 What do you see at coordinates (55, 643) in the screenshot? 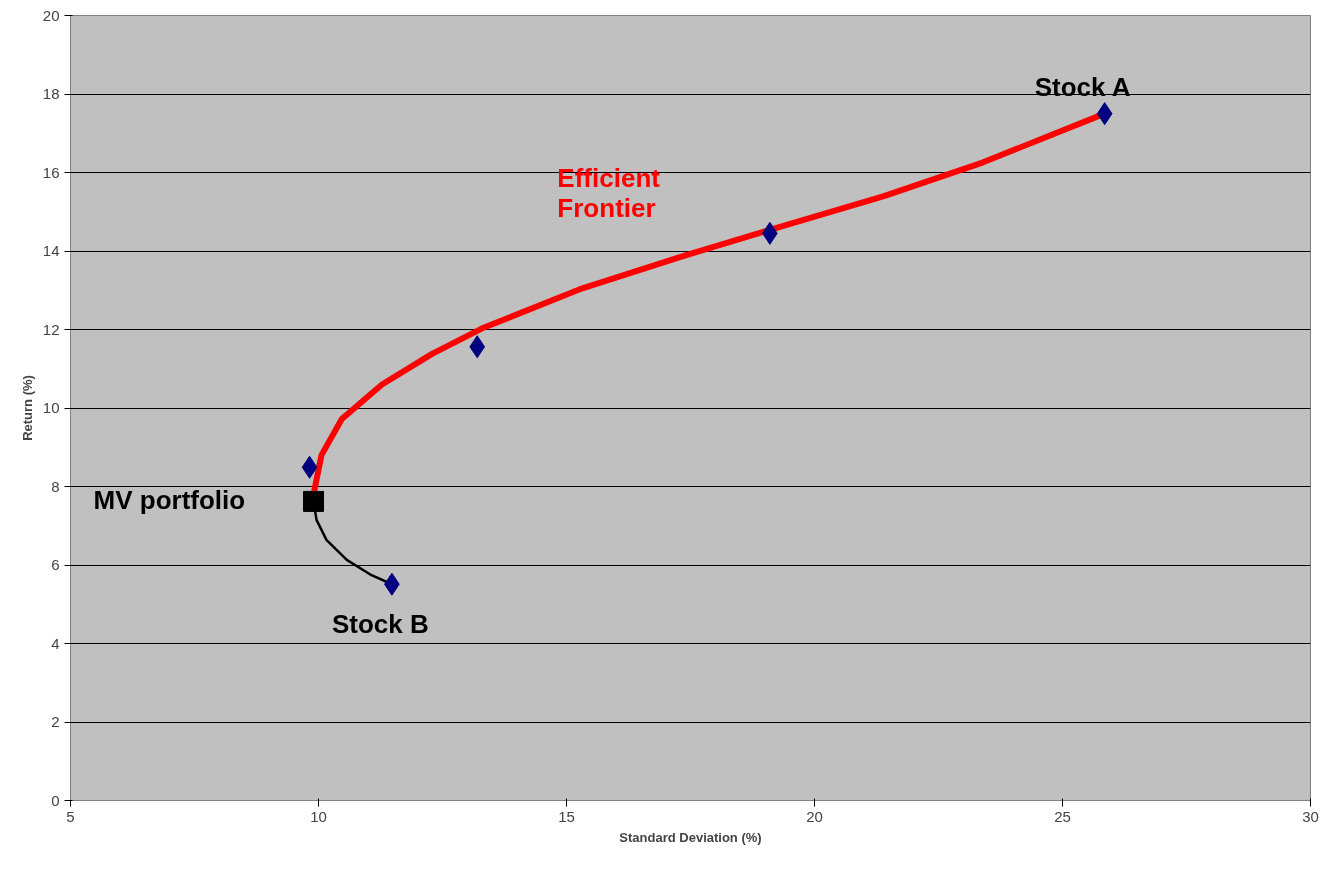
I see `y-tick-label: 4` at bounding box center [55, 643].